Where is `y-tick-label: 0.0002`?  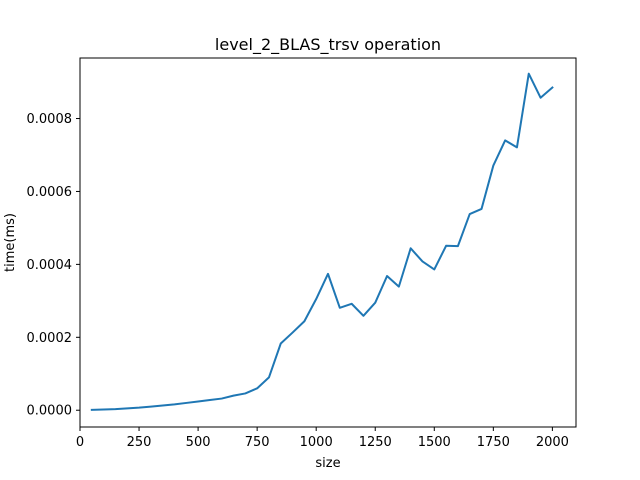
y-tick-label: 0.0002 is located at coordinates (50, 338).